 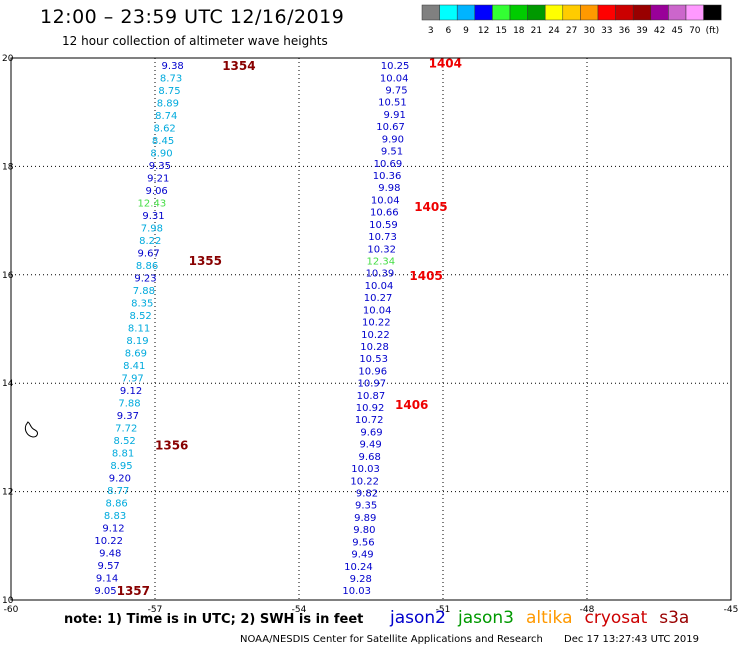 What do you see at coordinates (616, 618) in the screenshot?
I see `satellite-name: cryosat` at bounding box center [616, 618].